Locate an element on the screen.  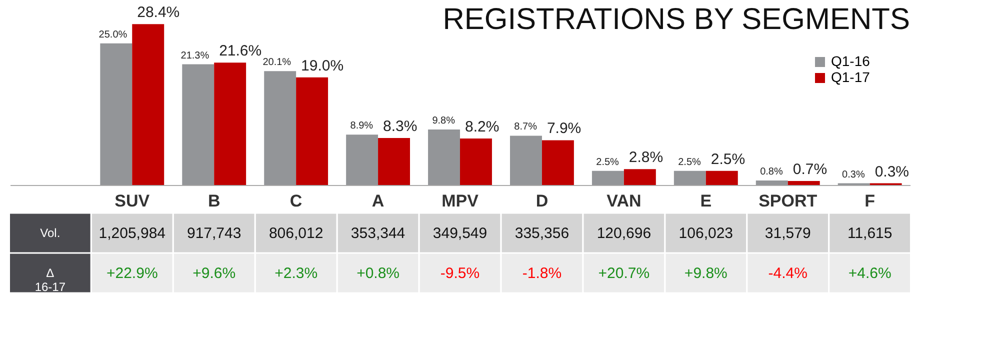
text: 349,549 is located at coordinates (460, 233).